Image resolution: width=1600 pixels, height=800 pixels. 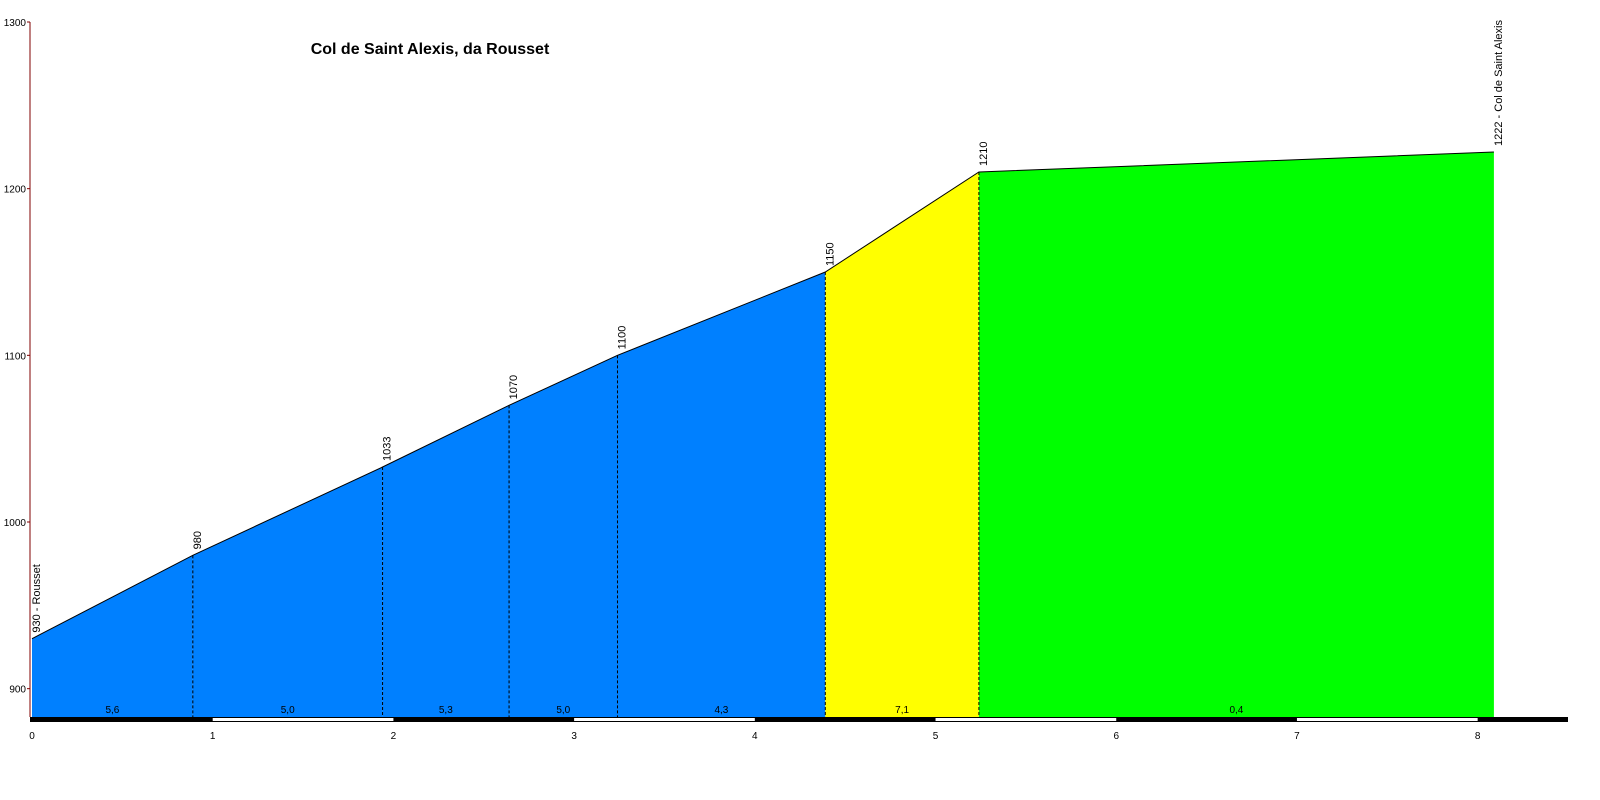 I want to click on x-tick-label: 4, so click(x=755, y=736).